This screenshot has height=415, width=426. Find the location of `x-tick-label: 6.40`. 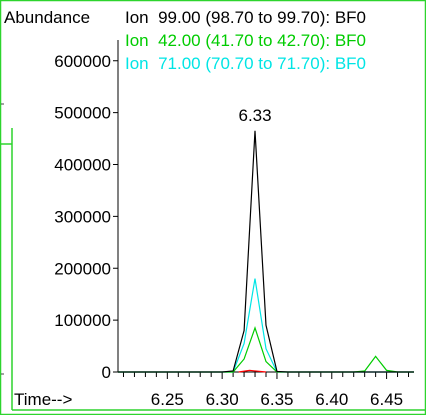

x-tick-label: 6.40 is located at coordinates (331, 399).